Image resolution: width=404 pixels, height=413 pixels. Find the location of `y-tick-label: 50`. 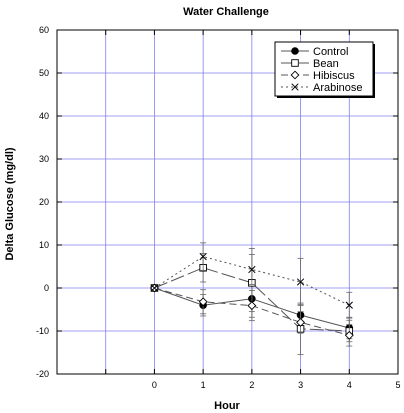

y-tick-label: 50 is located at coordinates (44, 73).